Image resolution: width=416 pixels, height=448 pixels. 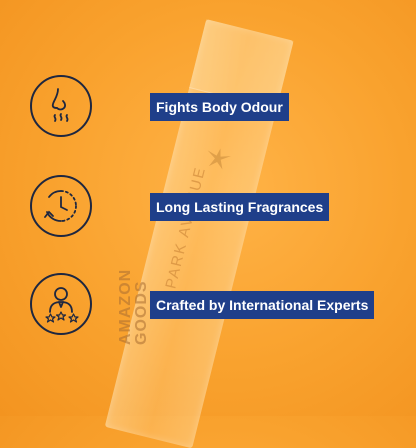 I want to click on stamp-line-2: GOODS, so click(x=141, y=312).